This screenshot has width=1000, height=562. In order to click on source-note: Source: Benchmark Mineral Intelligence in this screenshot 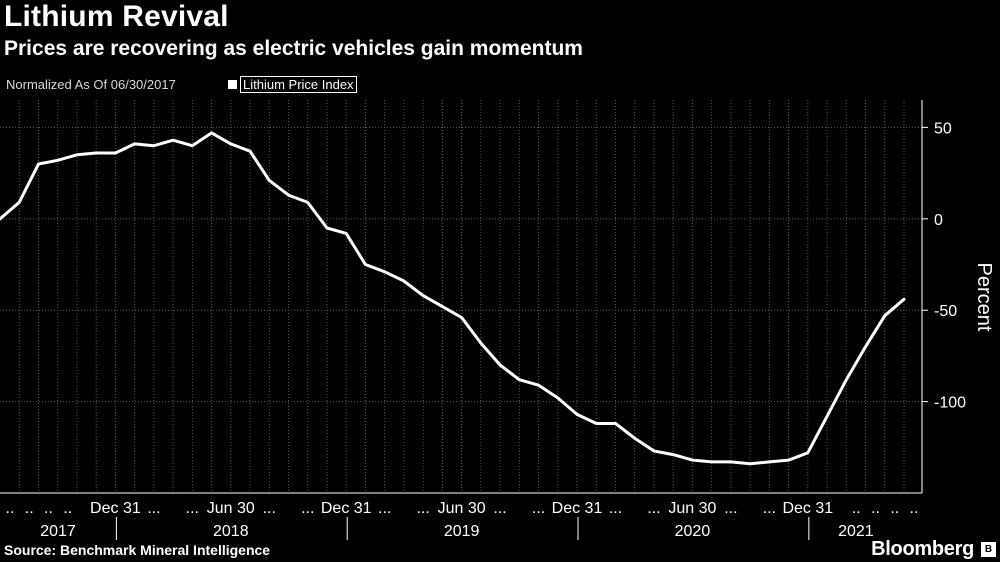, I will do `click(137, 550)`.